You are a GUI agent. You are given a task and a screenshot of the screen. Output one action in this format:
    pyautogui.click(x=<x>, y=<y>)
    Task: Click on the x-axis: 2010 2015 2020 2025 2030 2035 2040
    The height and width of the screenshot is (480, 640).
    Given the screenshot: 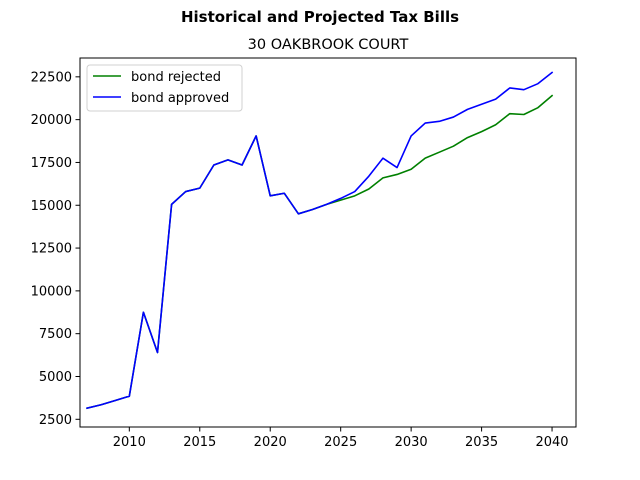 What is the action you would take?
    pyautogui.click(x=341, y=438)
    